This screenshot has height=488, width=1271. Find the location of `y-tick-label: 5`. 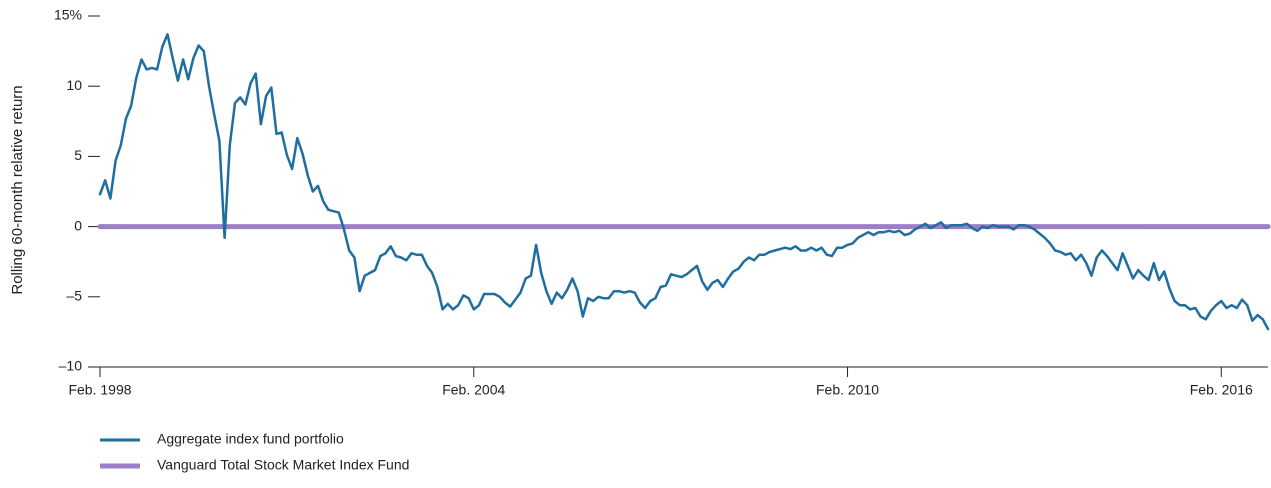

y-tick-label: 5 is located at coordinates (78, 155).